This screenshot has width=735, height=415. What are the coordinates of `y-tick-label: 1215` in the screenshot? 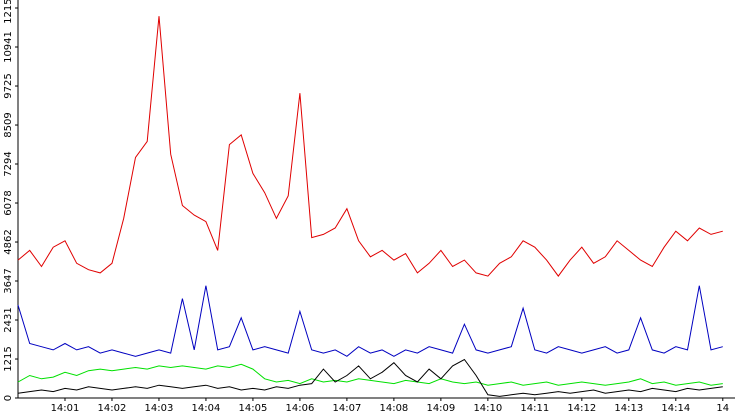 It's located at (8, 358).